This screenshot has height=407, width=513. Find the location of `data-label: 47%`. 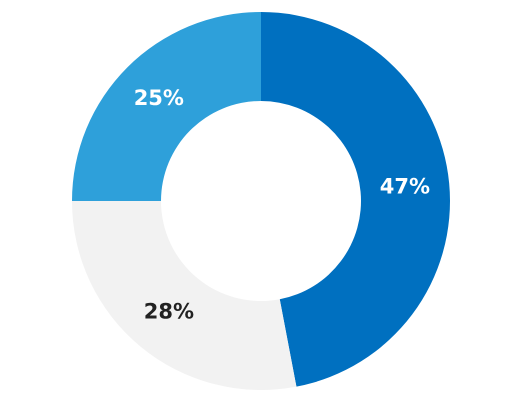

data-label: 47% is located at coordinates (405, 186).